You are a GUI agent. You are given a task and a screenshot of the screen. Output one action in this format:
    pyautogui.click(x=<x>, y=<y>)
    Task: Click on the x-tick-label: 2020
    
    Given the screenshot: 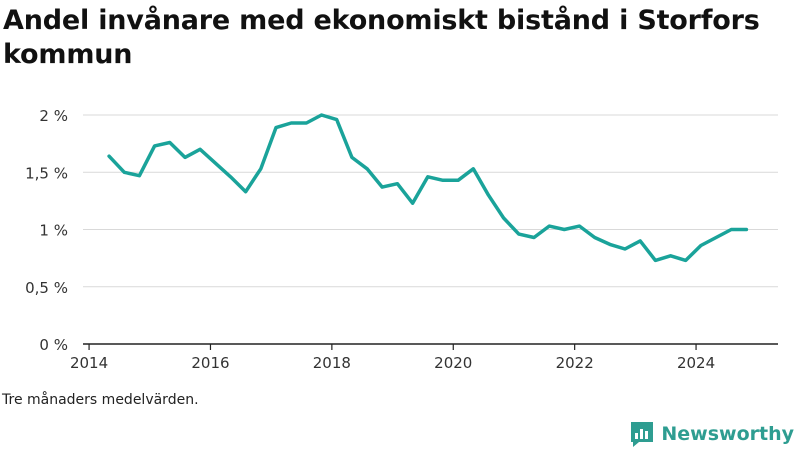 What is the action you would take?
    pyautogui.click(x=453, y=363)
    